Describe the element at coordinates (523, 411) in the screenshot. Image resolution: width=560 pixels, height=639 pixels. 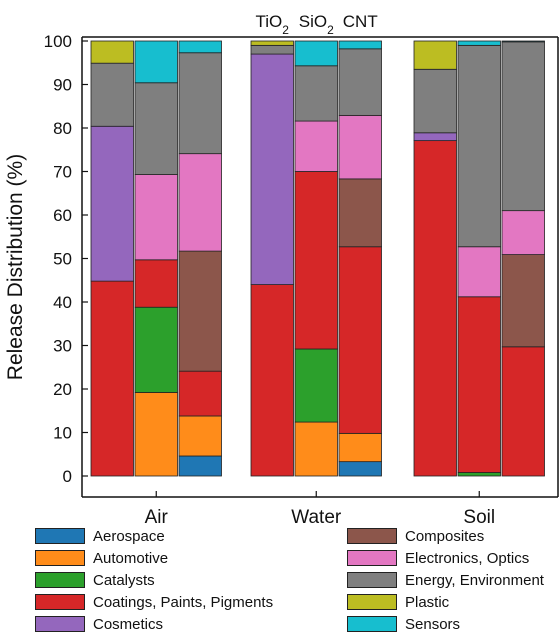
I see `bar-segment-soil-cnt-coatings-paints-pigments` at that location.